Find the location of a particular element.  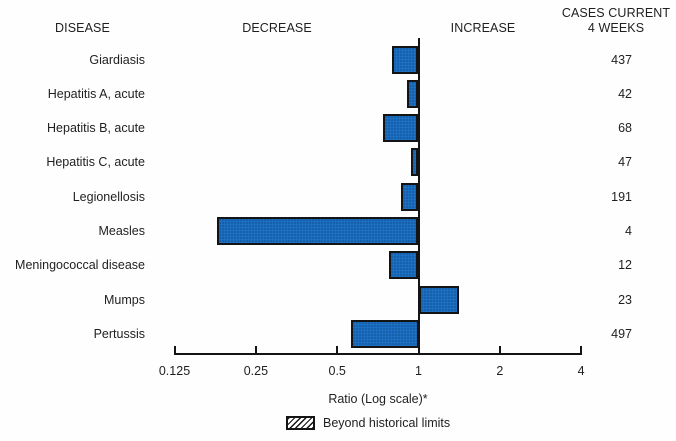

disease-label: Measles is located at coordinates (121, 231).